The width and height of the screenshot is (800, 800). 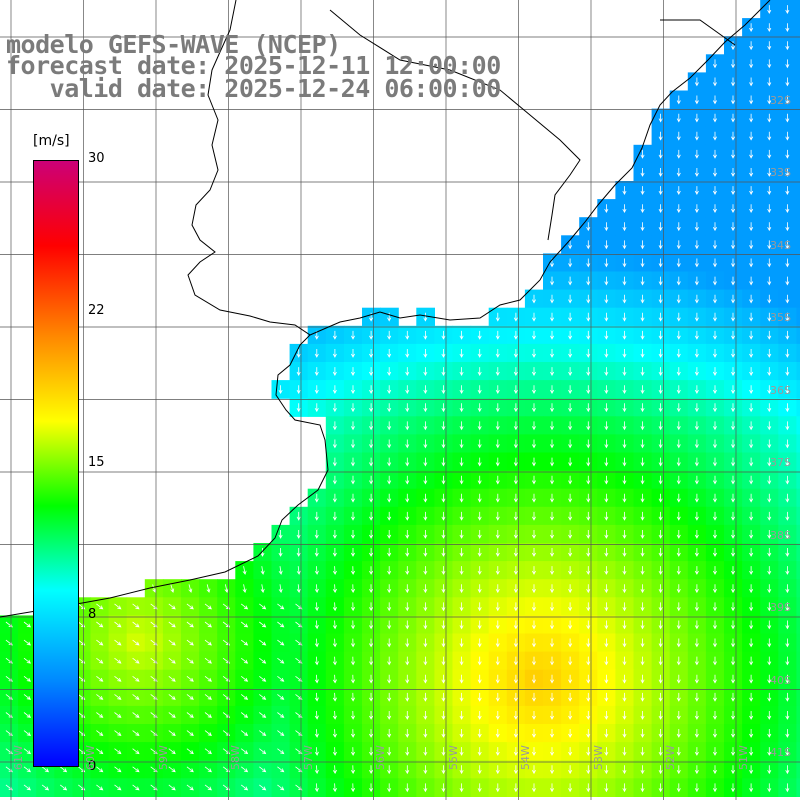 What do you see at coordinates (253, 65) in the screenshot?
I see `title-forecast-date: forecast date: 2025-12-11 12:00:00` at bounding box center [253, 65].